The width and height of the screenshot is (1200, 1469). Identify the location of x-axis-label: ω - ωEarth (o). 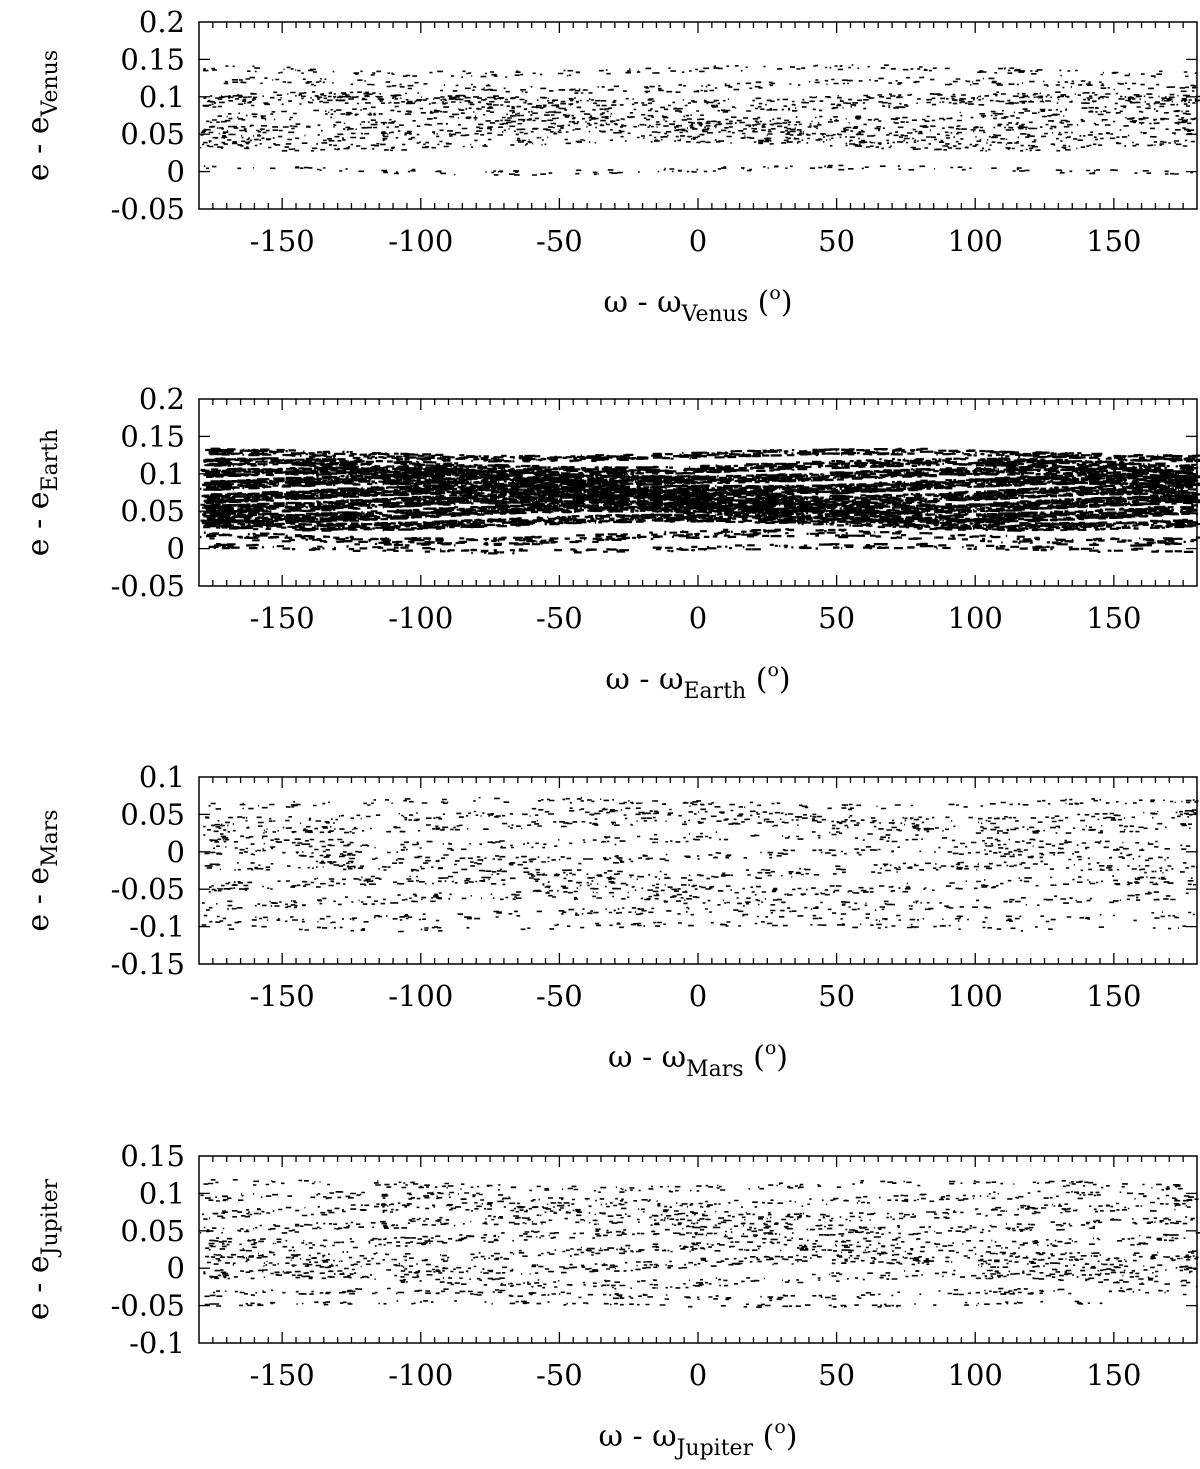
(697, 681).